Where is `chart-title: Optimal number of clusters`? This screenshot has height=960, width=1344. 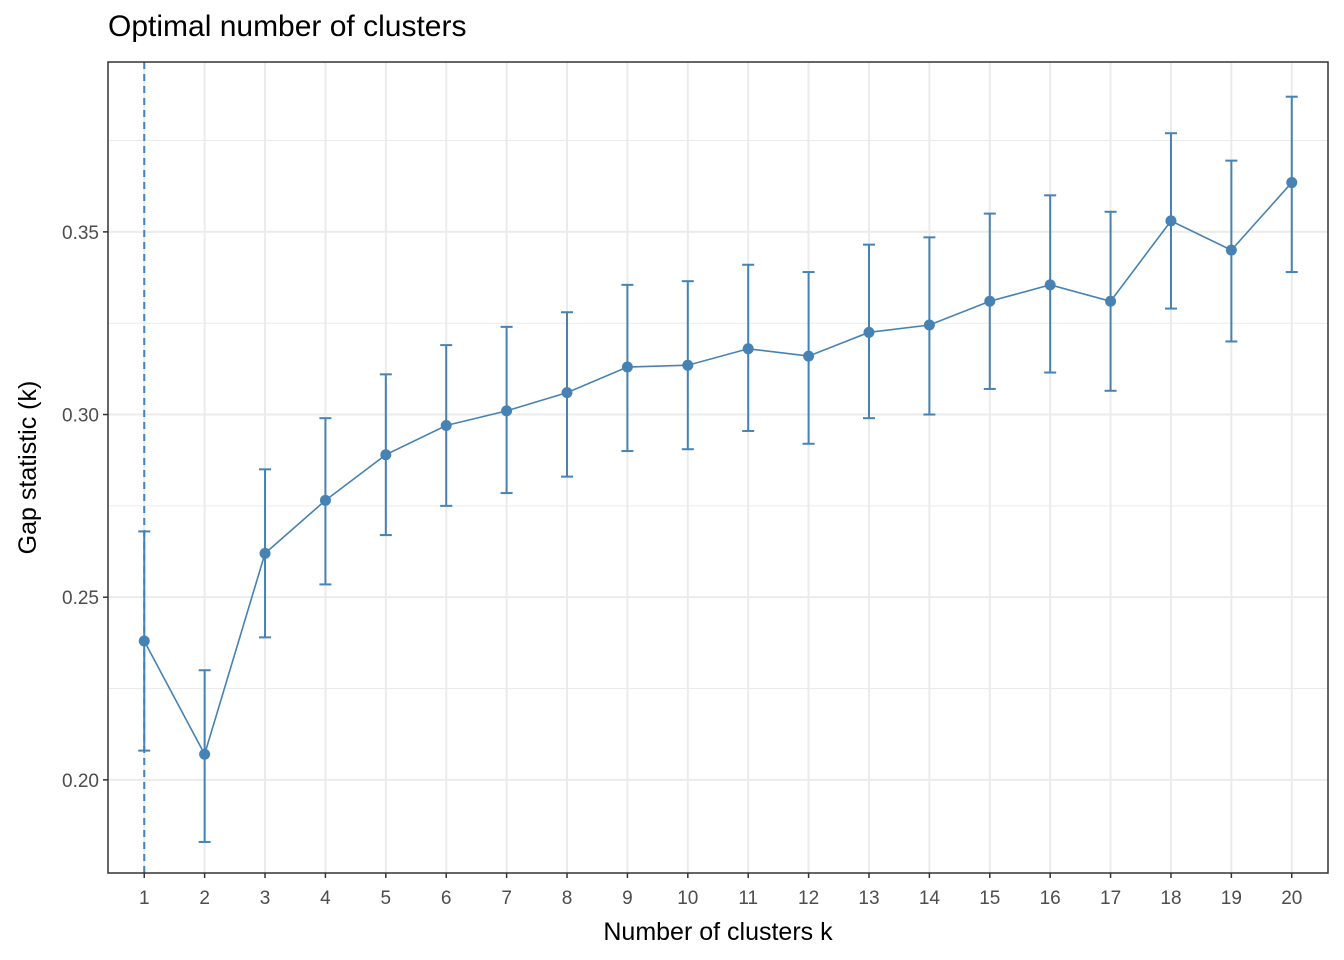 chart-title: Optimal number of clusters is located at coordinates (287, 26).